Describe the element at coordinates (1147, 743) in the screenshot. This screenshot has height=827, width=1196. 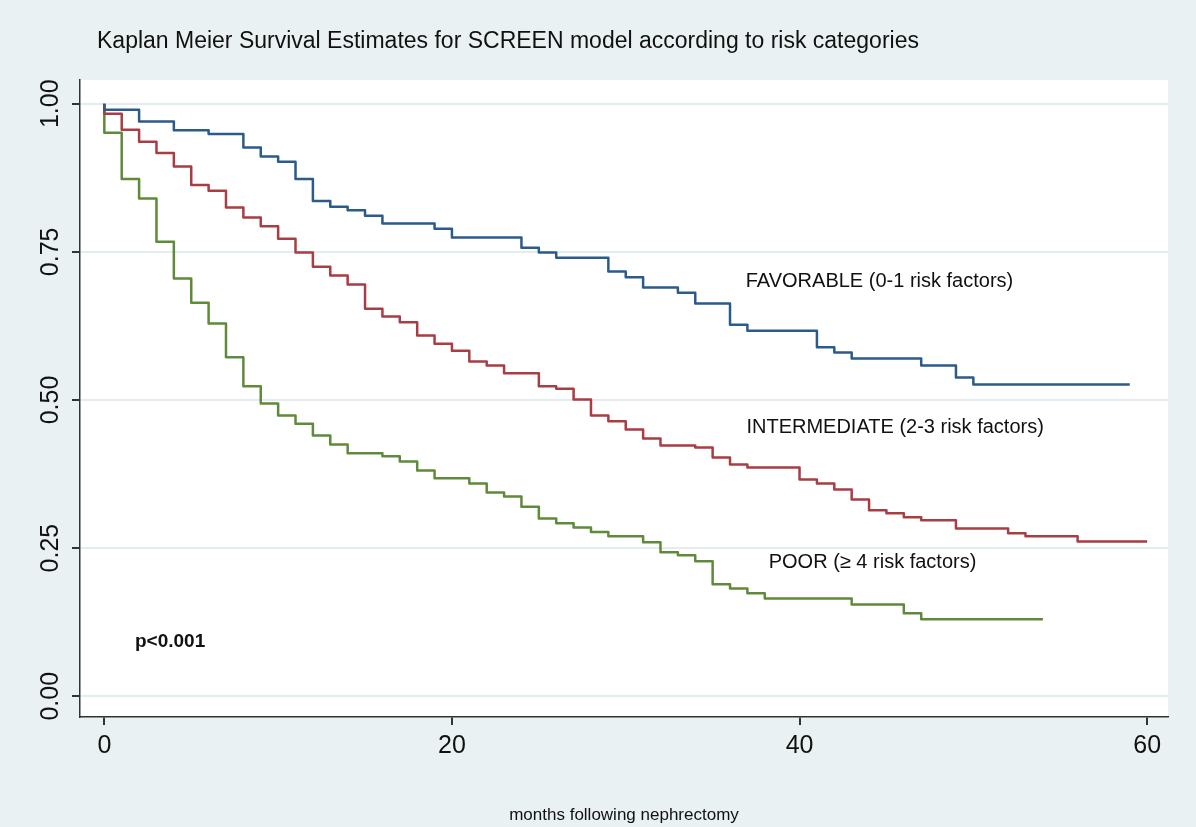
I see `x-tick-label: 60` at that location.